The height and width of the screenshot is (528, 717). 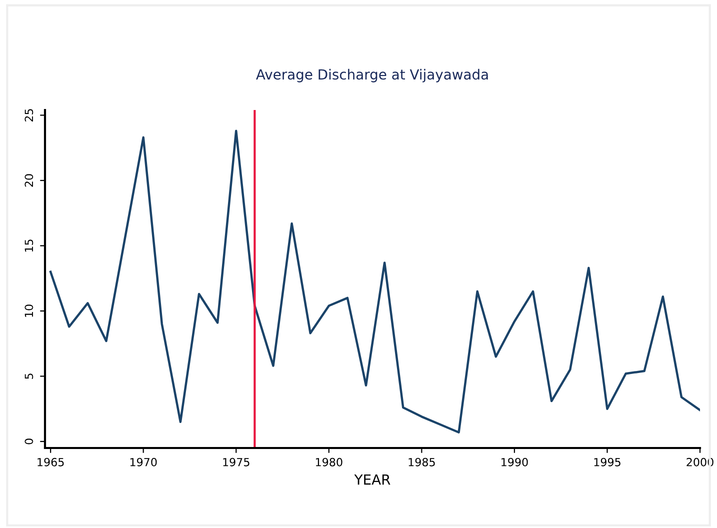 I want to click on x-tick-label: 1985, so click(x=421, y=462).